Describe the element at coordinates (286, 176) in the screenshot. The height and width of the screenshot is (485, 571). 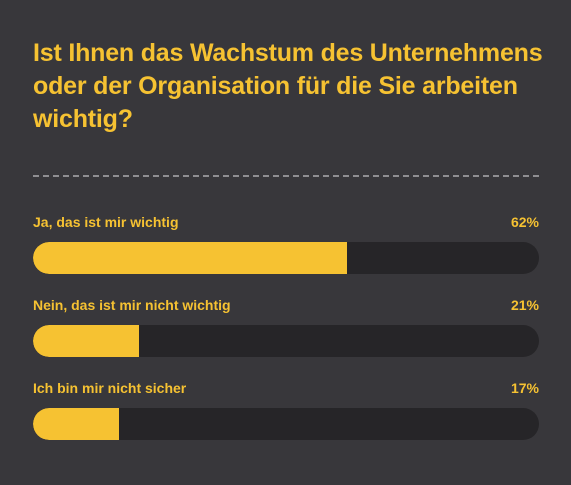
I see `dashed-divider` at that location.